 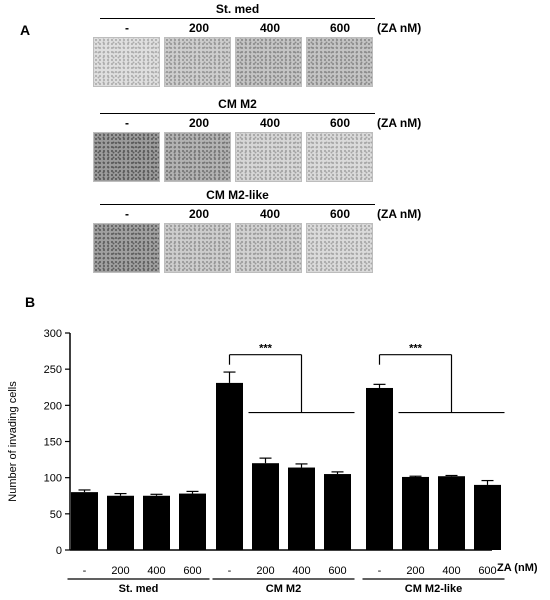 What do you see at coordinates (53, 370) in the screenshot?
I see `y-tick-label: 250` at bounding box center [53, 370].